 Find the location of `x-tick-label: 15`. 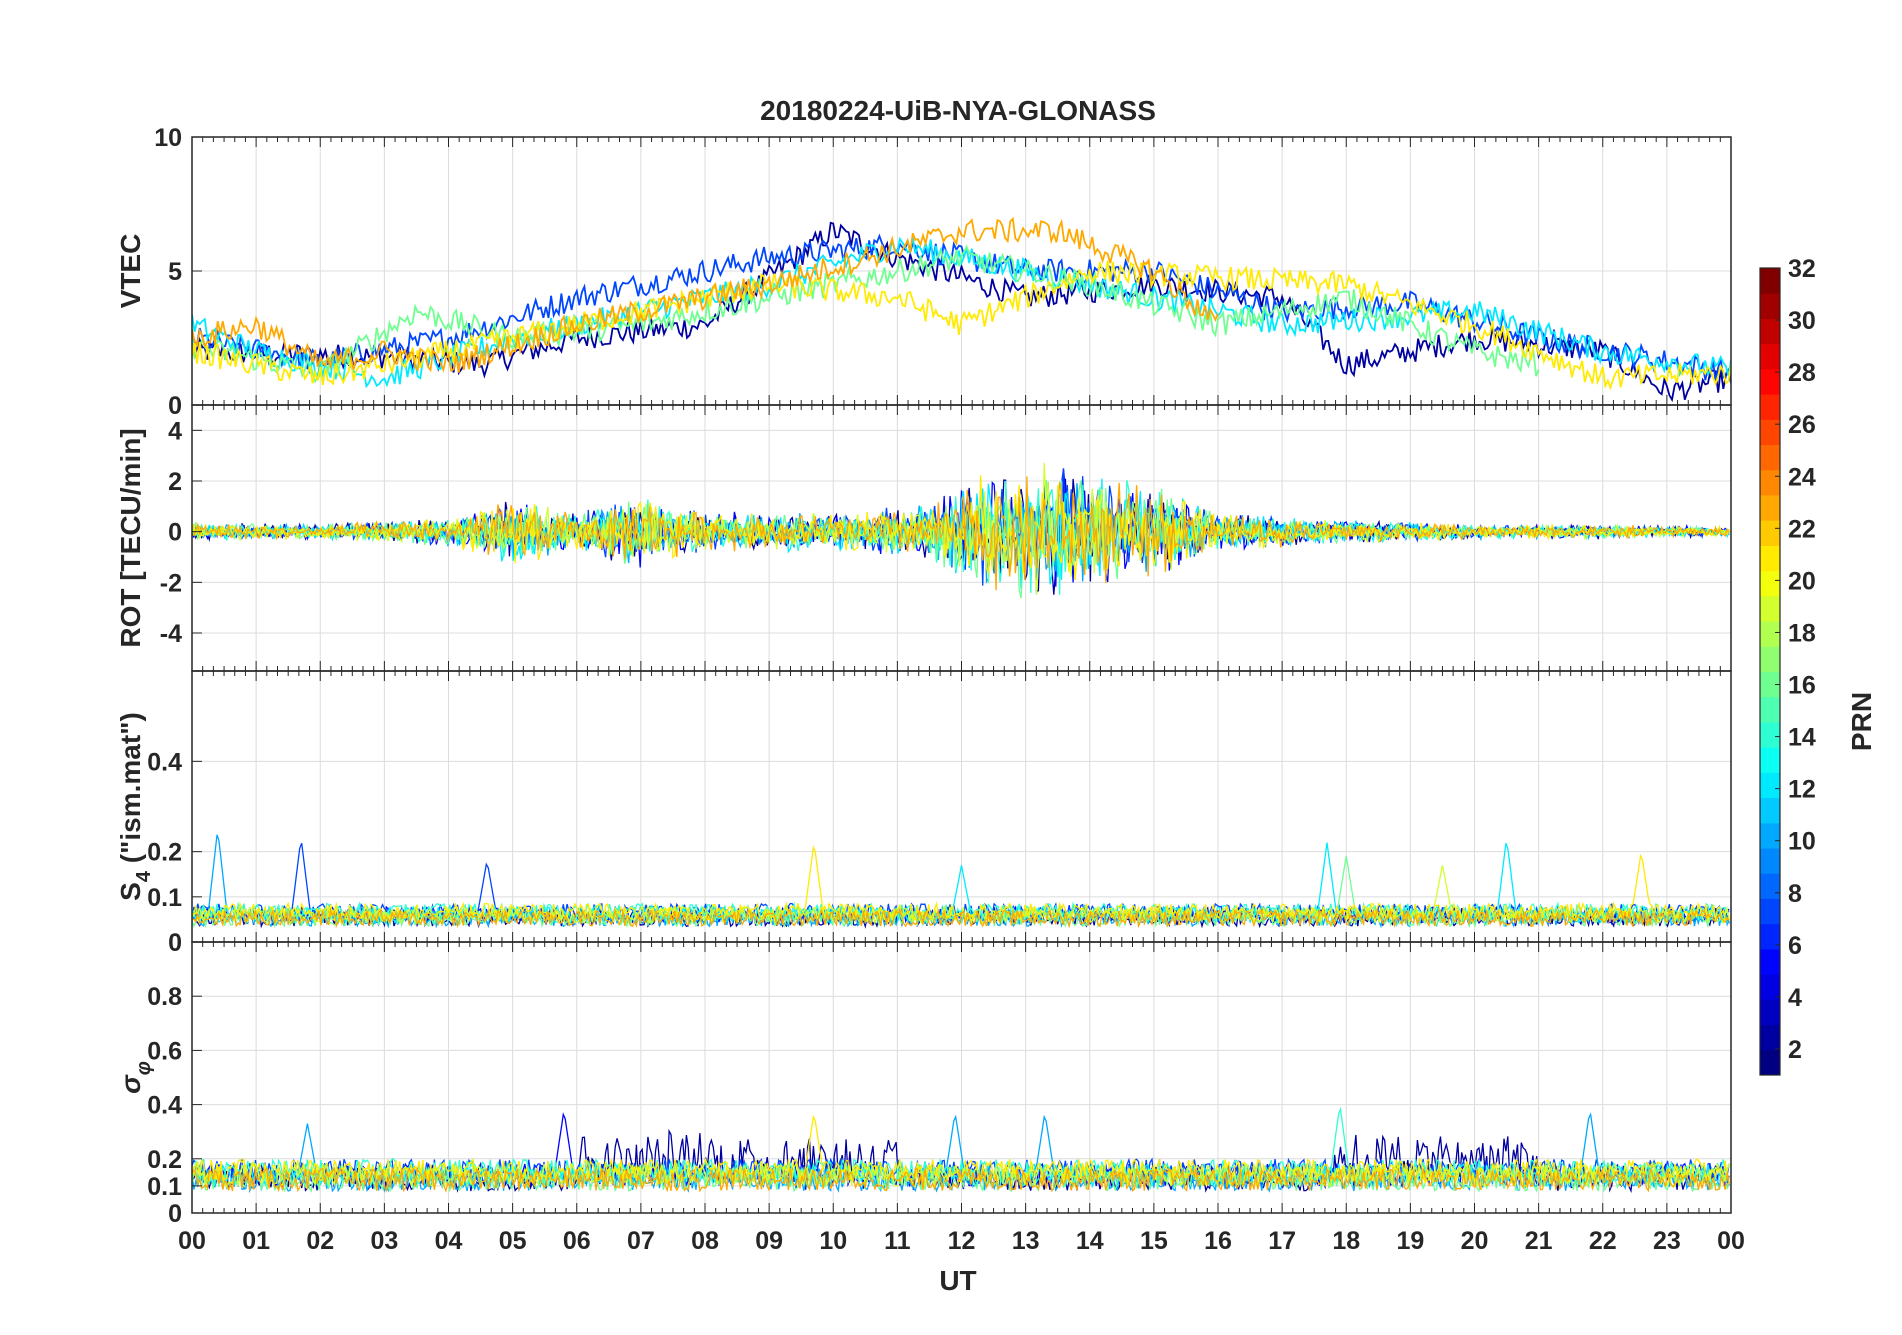

x-tick-label: 15 is located at coordinates (1154, 1241).